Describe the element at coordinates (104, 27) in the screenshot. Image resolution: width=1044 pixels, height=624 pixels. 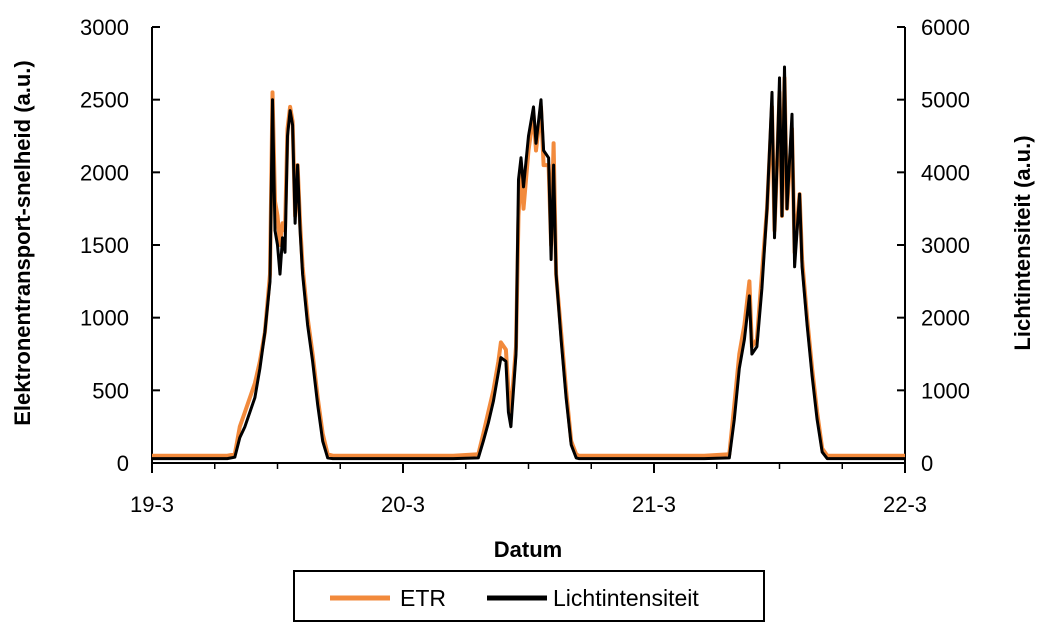
I see `y-tick-left-label: 3000` at that location.